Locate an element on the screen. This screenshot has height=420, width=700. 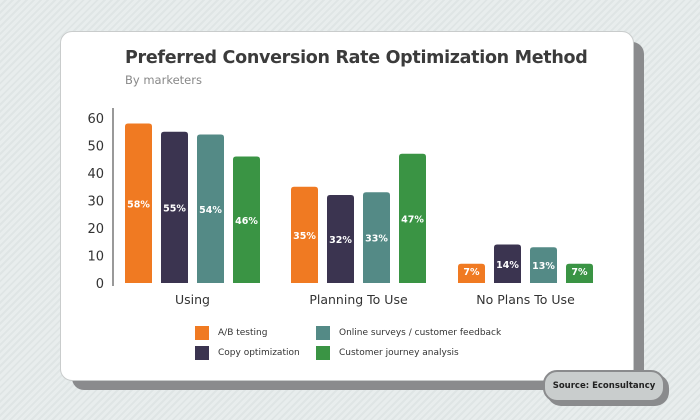
legend-item: Customer journey analysis is located at coordinates (387, 353).